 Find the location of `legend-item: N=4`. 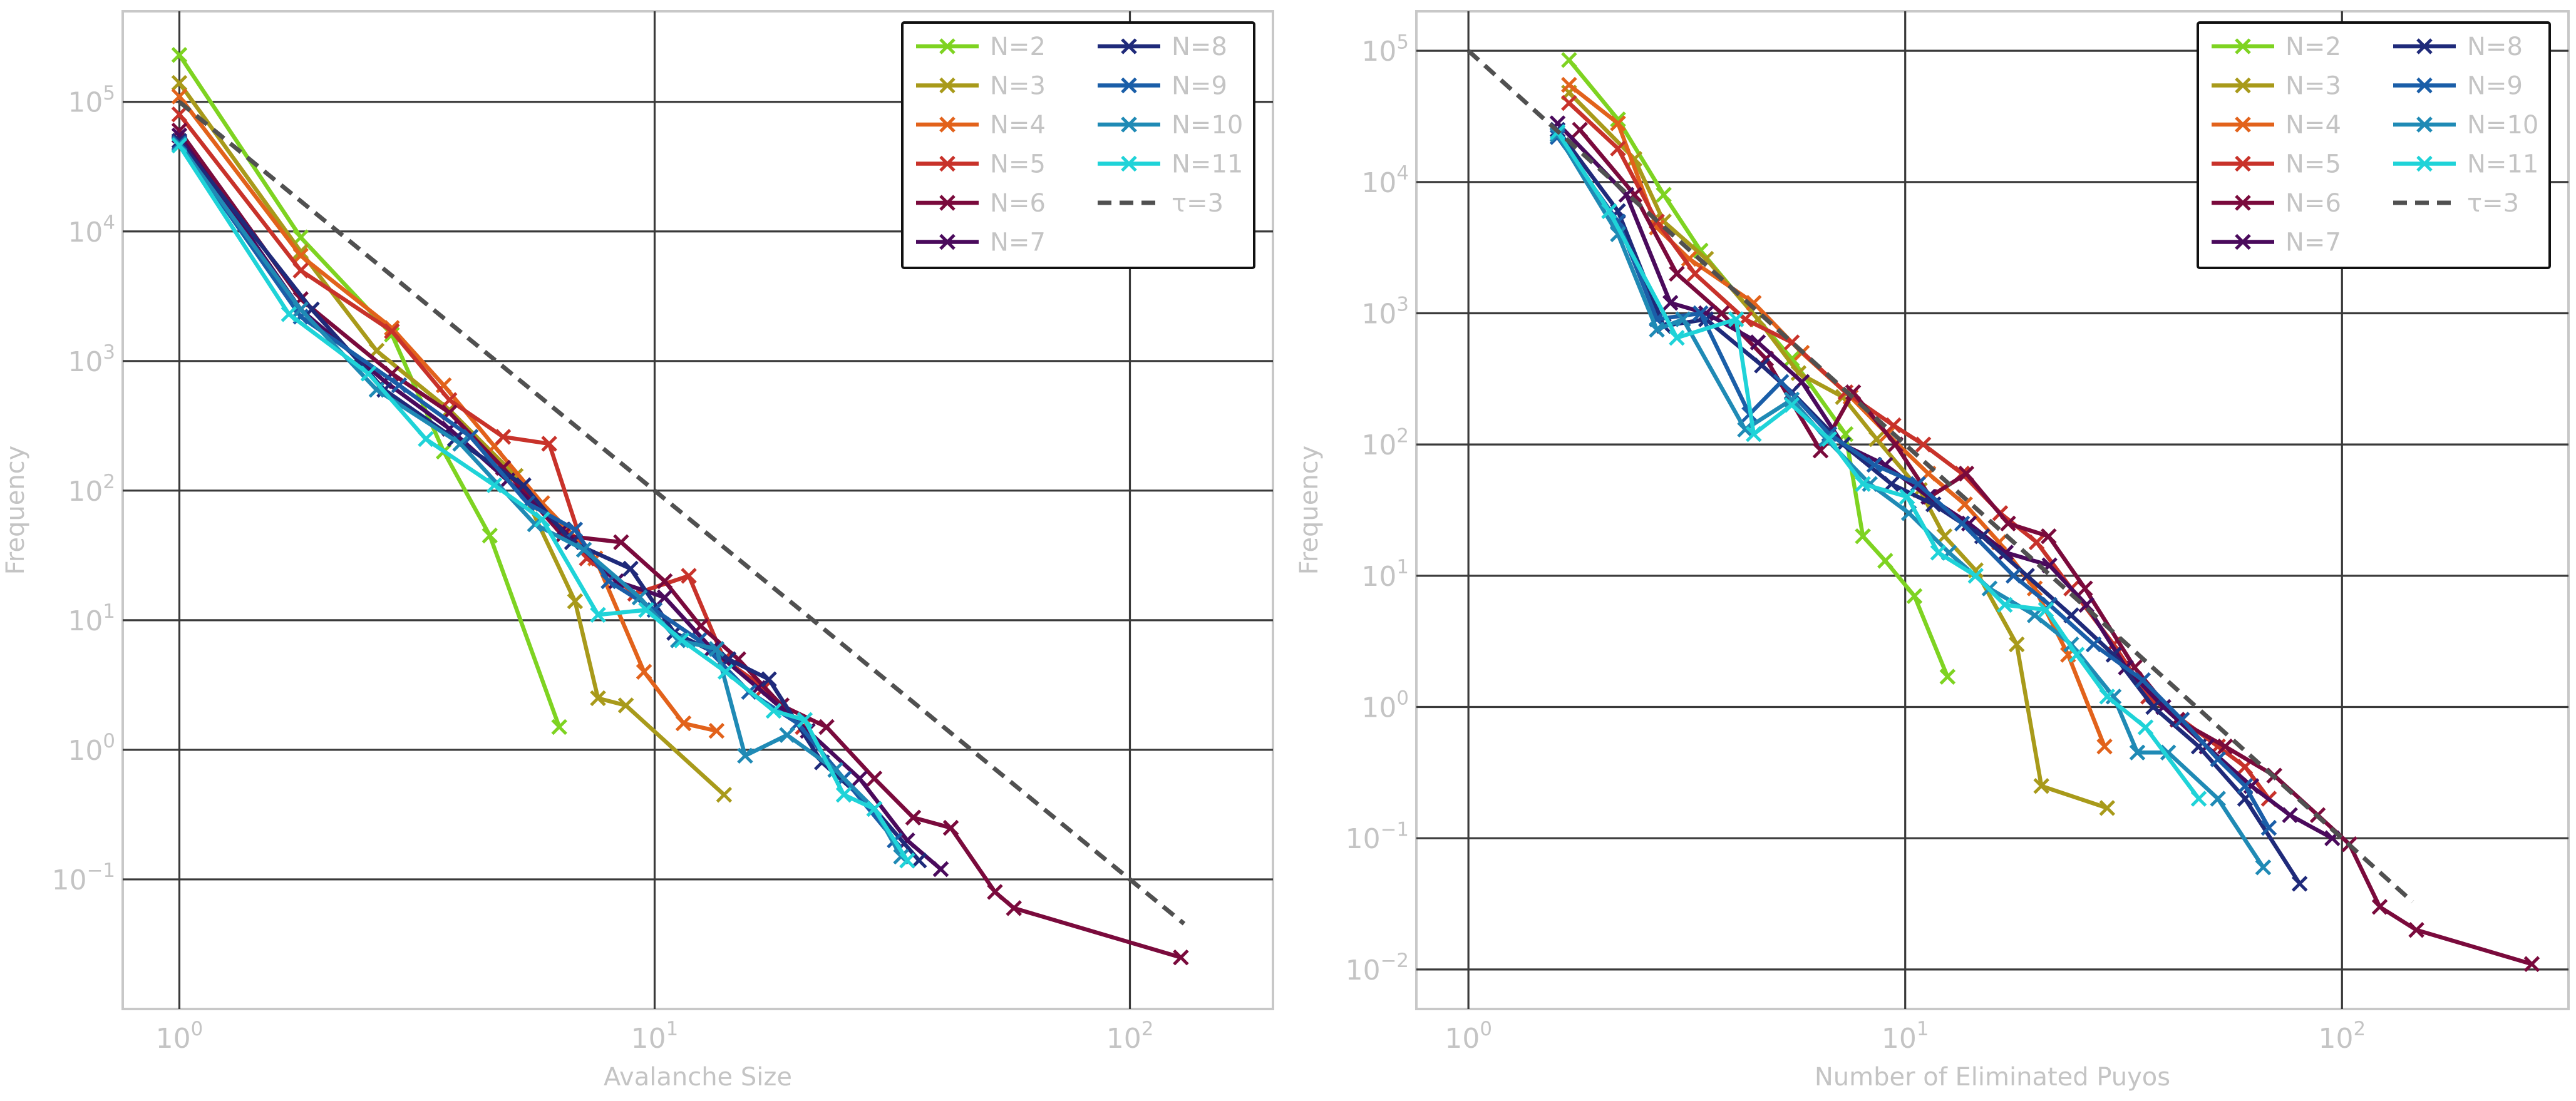

legend-item: N=4 is located at coordinates (2276, 125).